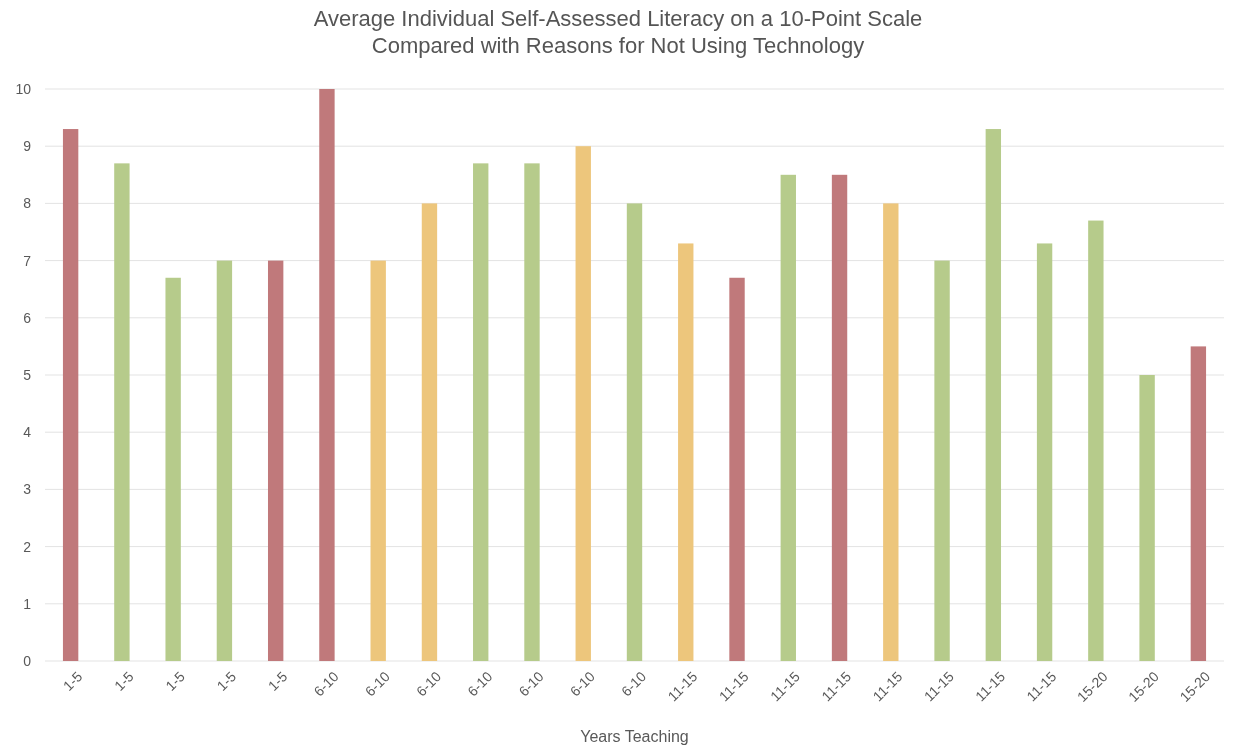  I want to click on y-tick-label: 9, so click(27, 146).